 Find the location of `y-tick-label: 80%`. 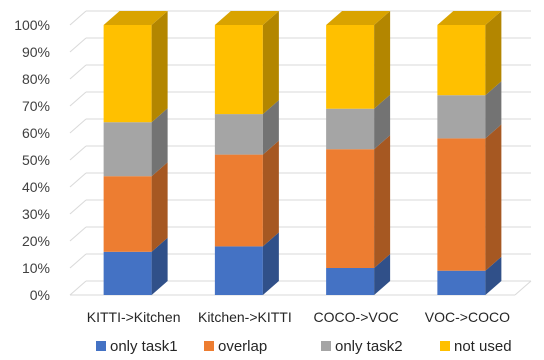

y-tick-label: 80% is located at coordinates (36, 79).